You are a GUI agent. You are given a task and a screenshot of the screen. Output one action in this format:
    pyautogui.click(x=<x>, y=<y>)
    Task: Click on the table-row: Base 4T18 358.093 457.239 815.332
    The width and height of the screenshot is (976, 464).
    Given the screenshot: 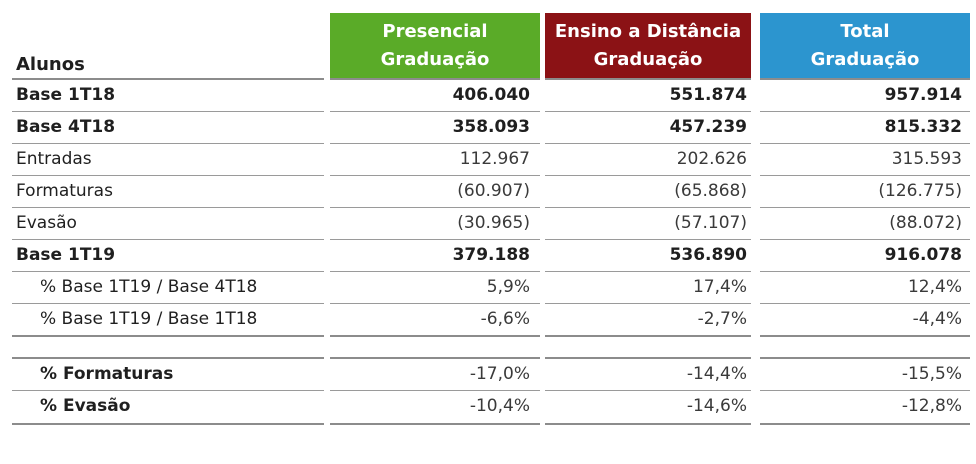 What is the action you would take?
    pyautogui.click(x=488, y=128)
    